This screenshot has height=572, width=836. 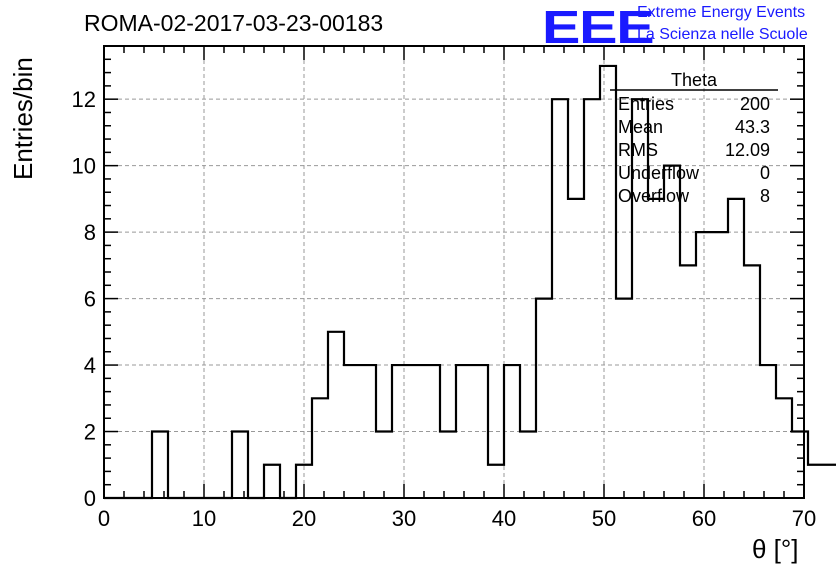 I want to click on stats-value: 43.3, so click(x=752, y=127).